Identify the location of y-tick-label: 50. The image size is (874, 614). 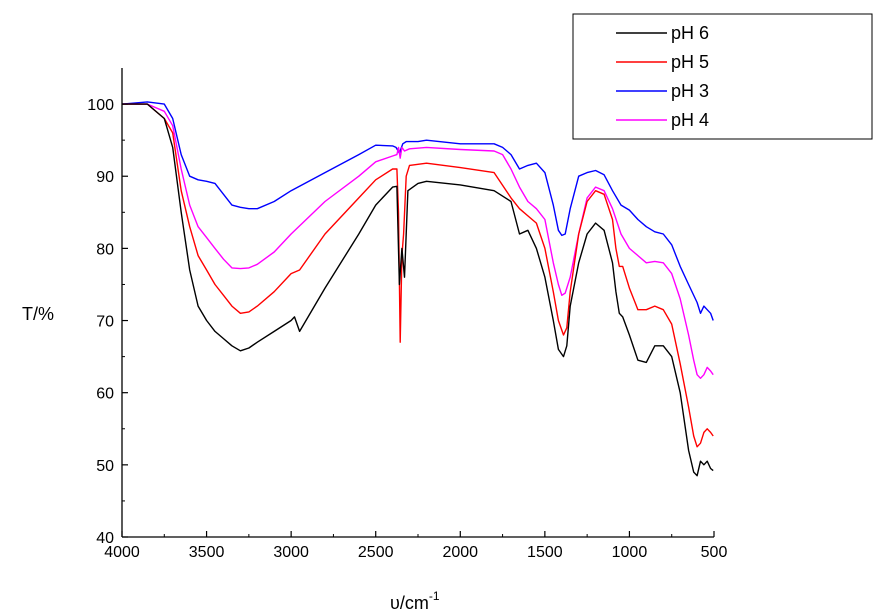
(105, 466).